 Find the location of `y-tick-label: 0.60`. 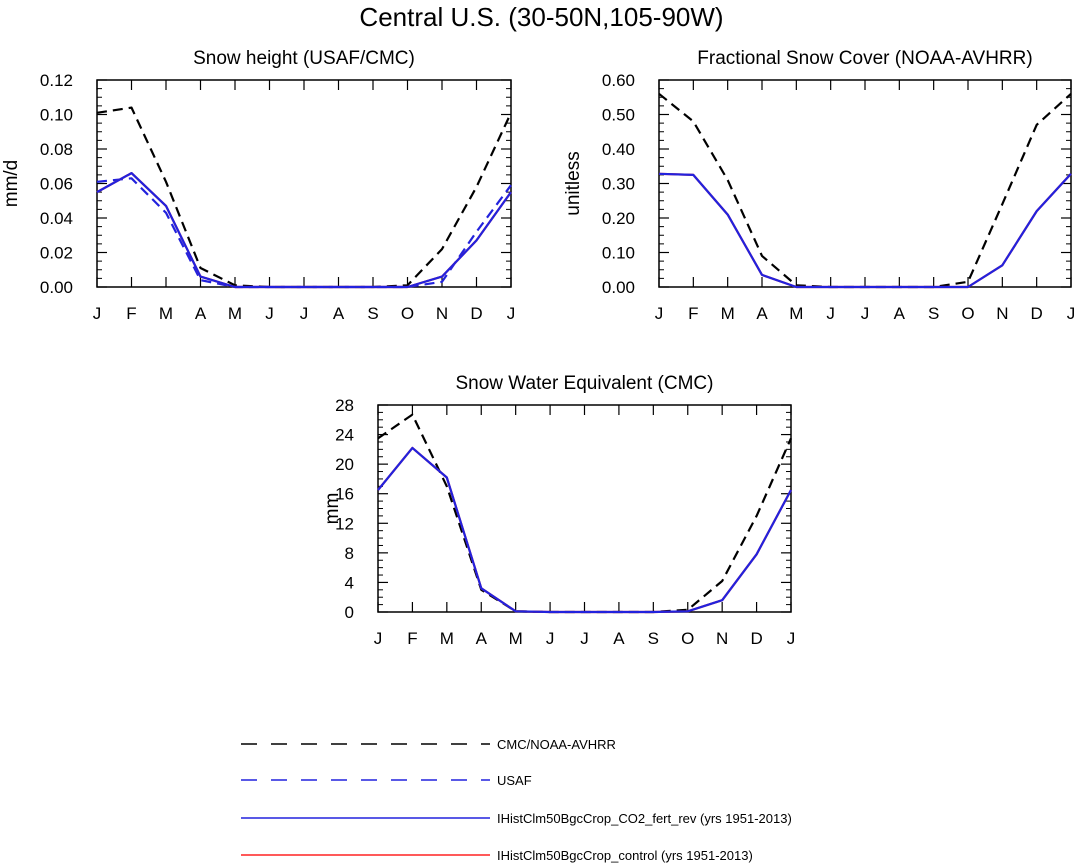

y-tick-label: 0.60 is located at coordinates (618, 80).